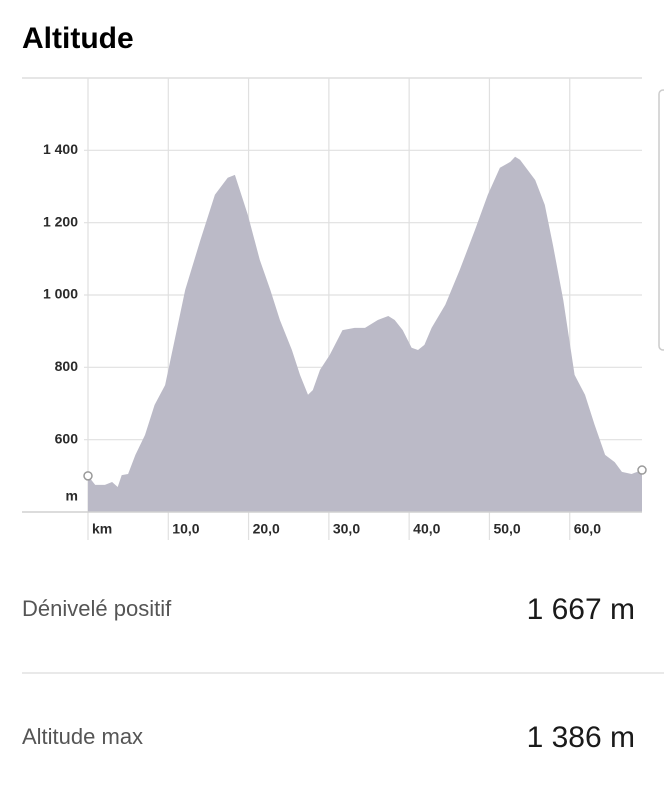  Describe the element at coordinates (426, 529) in the screenshot. I see `x-tick-label: 40,0` at that location.